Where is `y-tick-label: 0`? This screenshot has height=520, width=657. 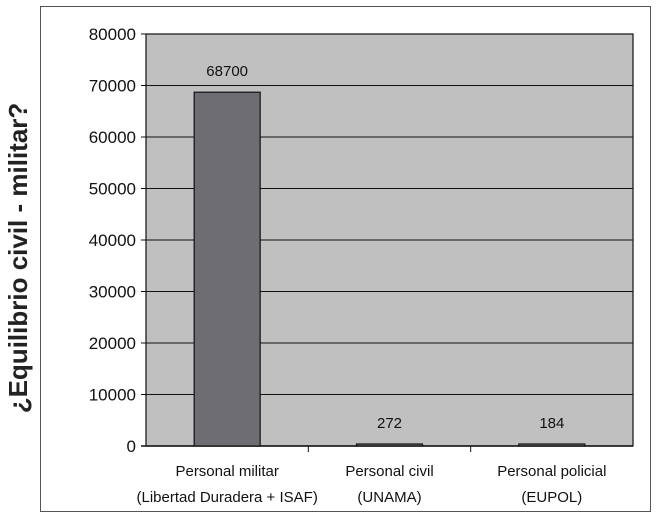
y-tick-label: 0 is located at coordinates (131, 446).